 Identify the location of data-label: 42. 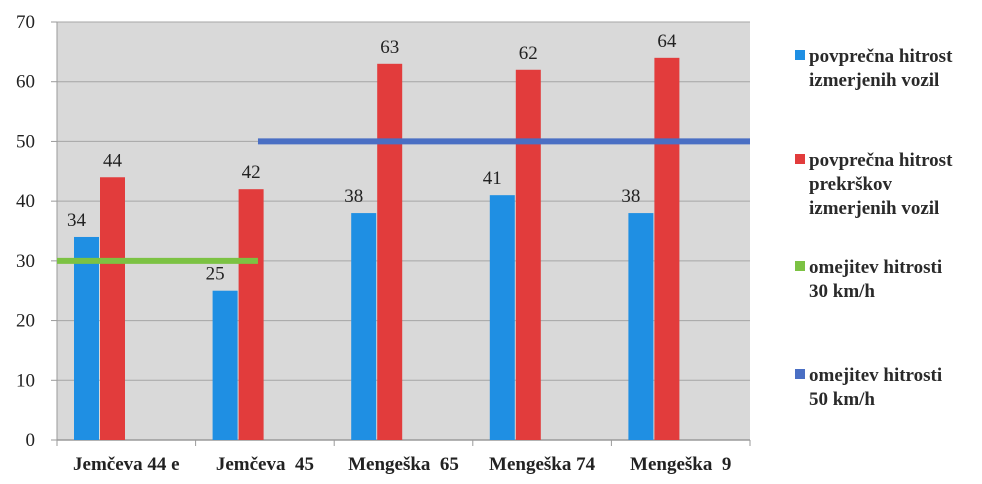
(251, 172).